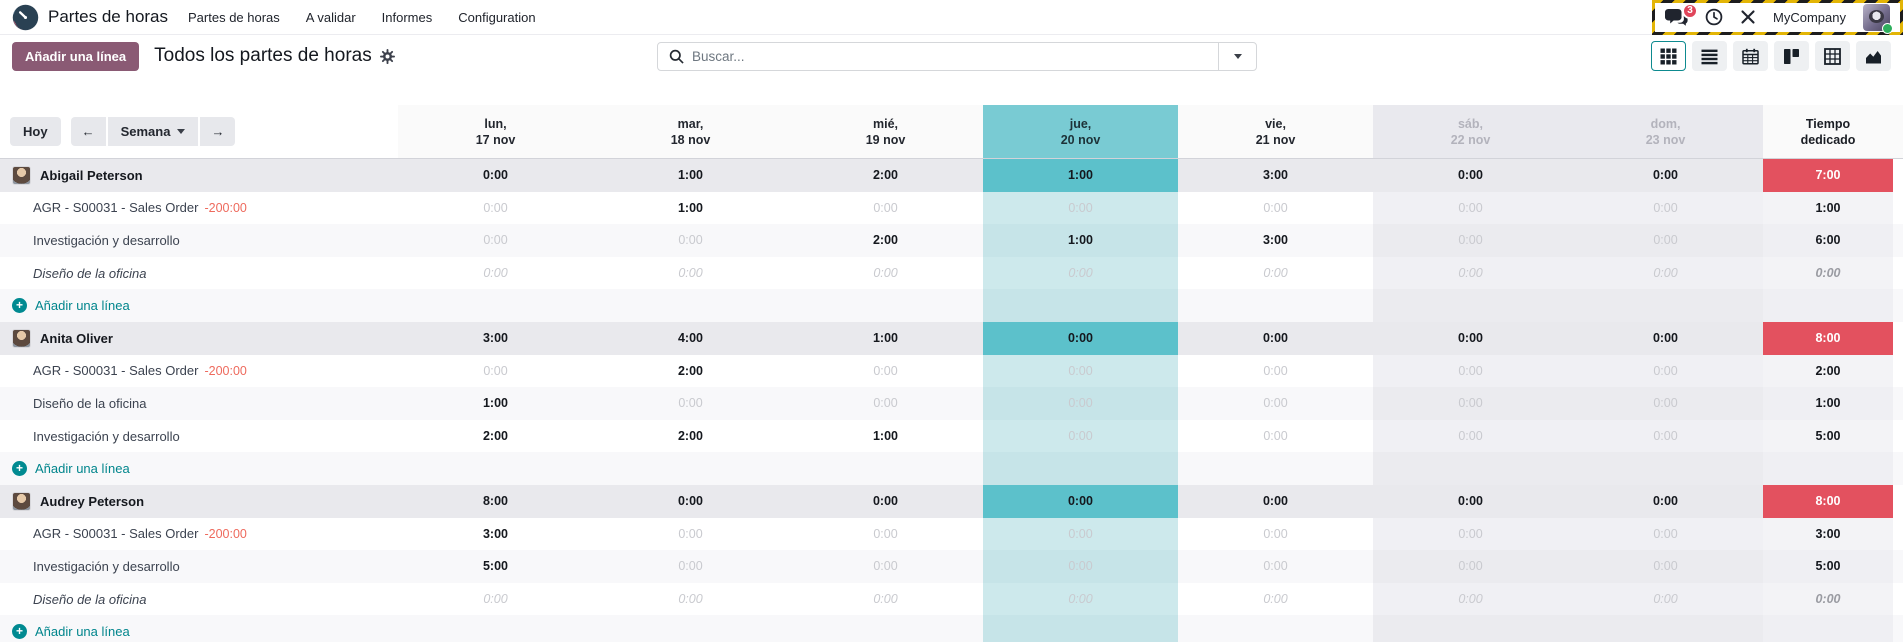  What do you see at coordinates (1832, 56) in the screenshot?
I see `pivot-view-button` at bounding box center [1832, 56].